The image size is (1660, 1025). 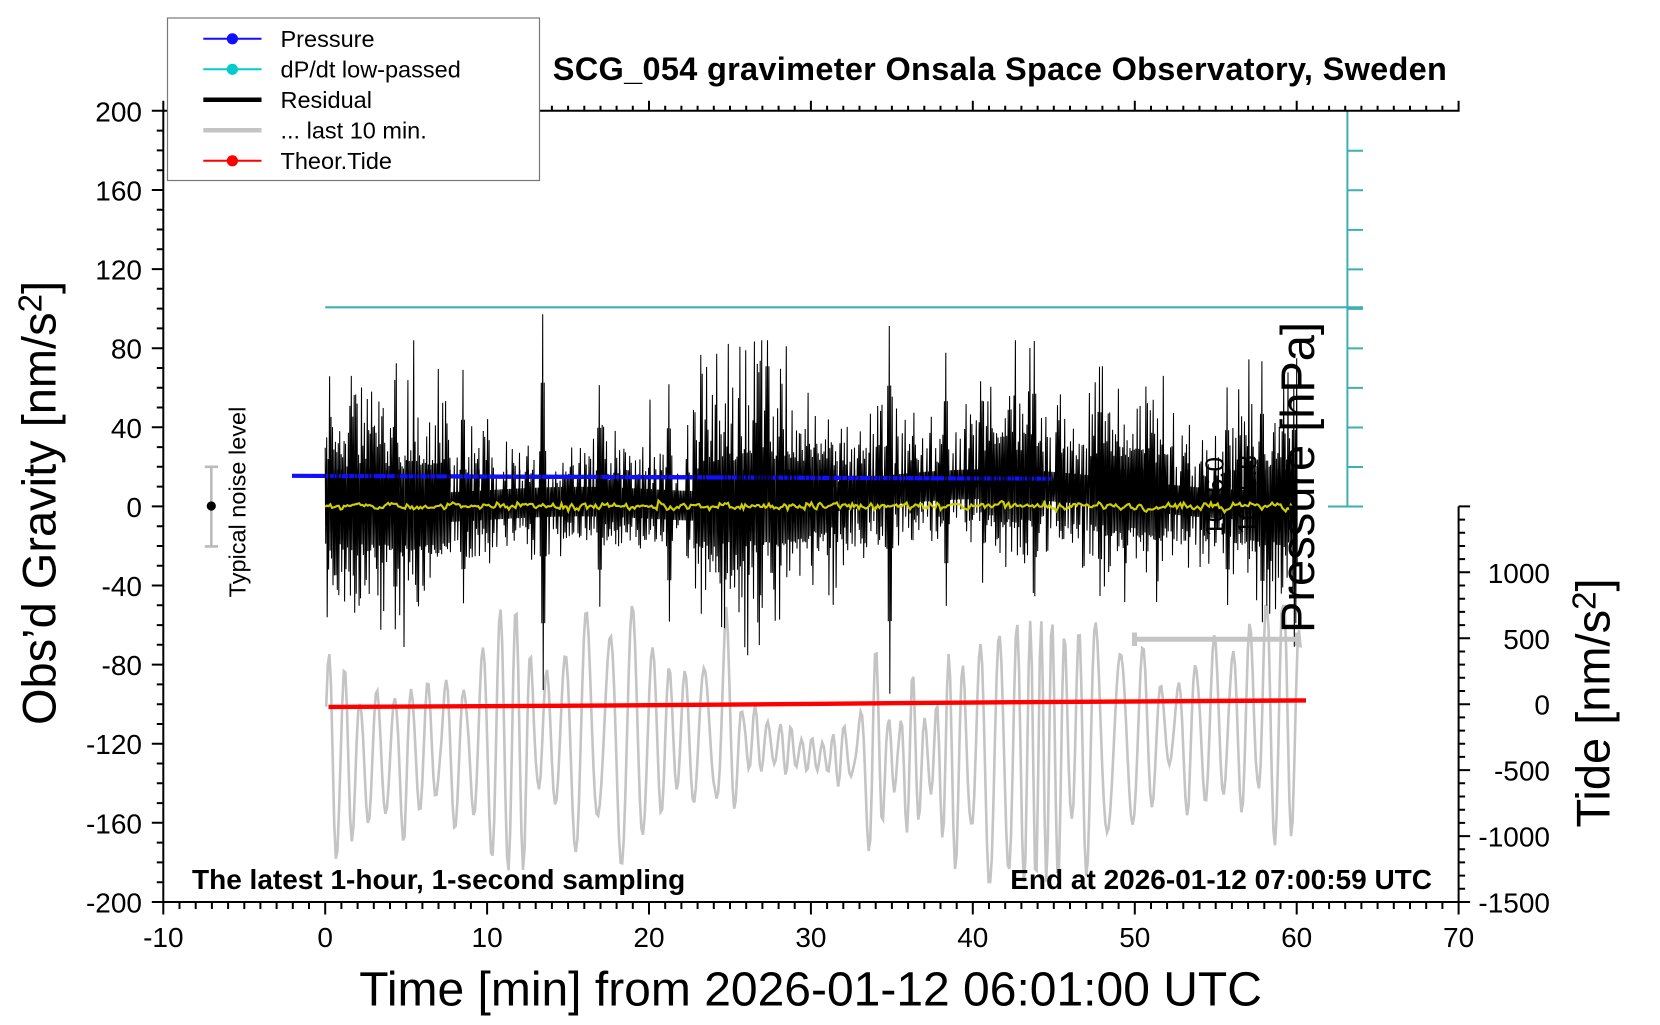 What do you see at coordinates (1296, 937) in the screenshot?
I see `svg-text: 60` at bounding box center [1296, 937].